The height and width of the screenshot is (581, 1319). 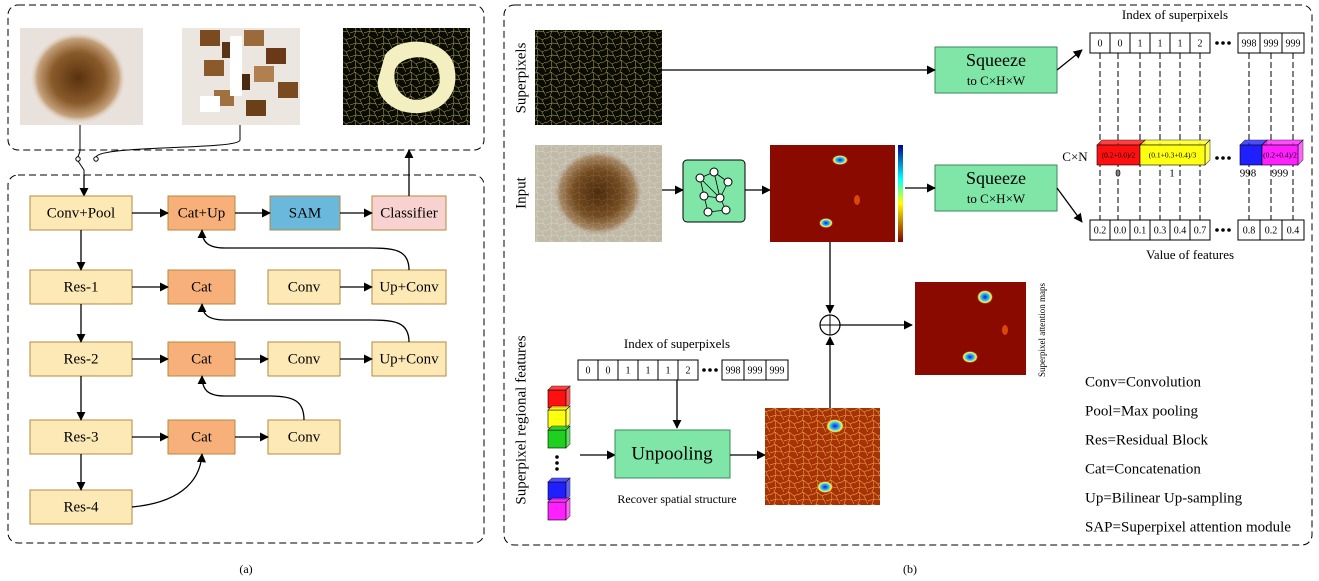 I want to click on patch-gap, so click(x=210, y=104).